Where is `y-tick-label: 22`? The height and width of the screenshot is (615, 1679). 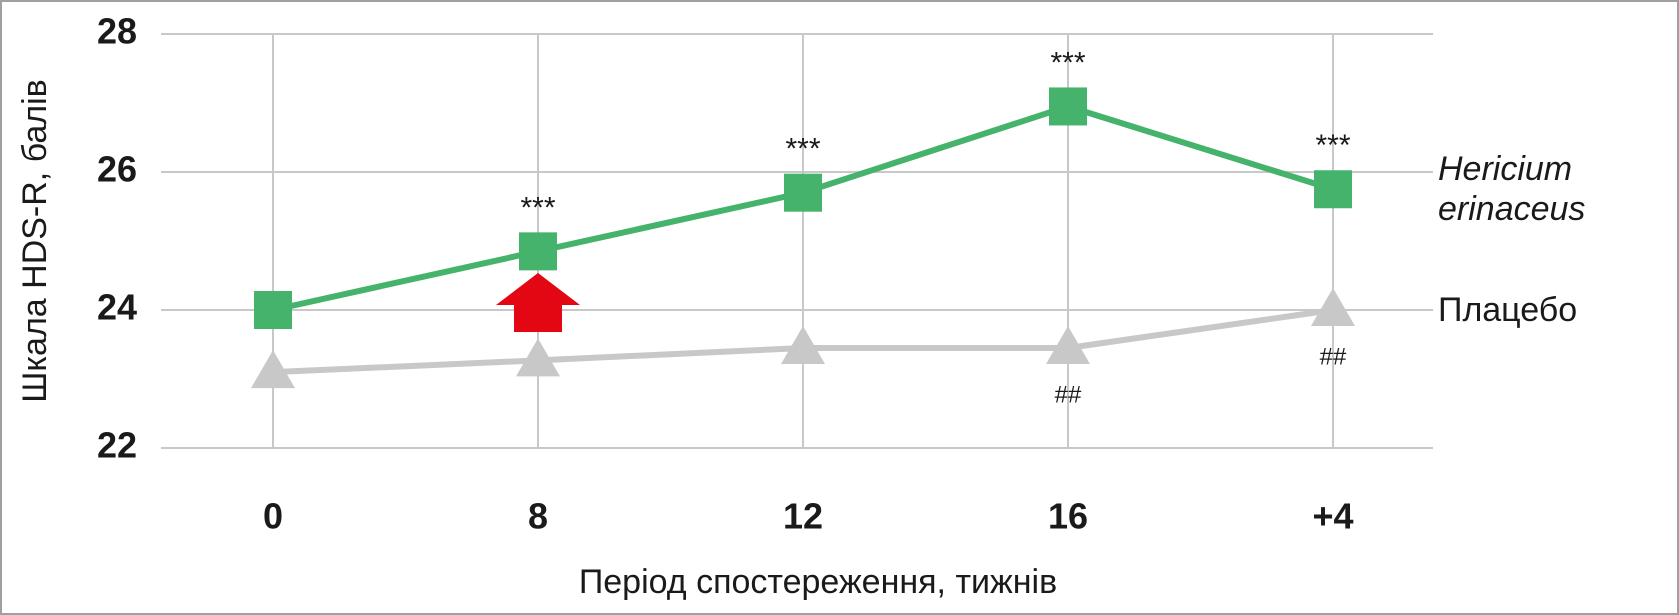 y-tick-label: 22 is located at coordinates (117, 445).